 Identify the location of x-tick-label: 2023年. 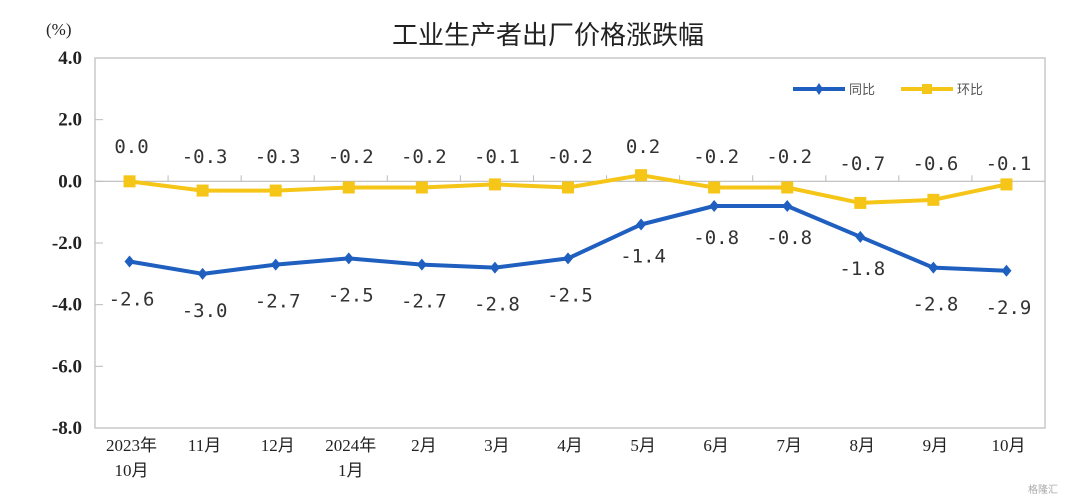
(131, 445).